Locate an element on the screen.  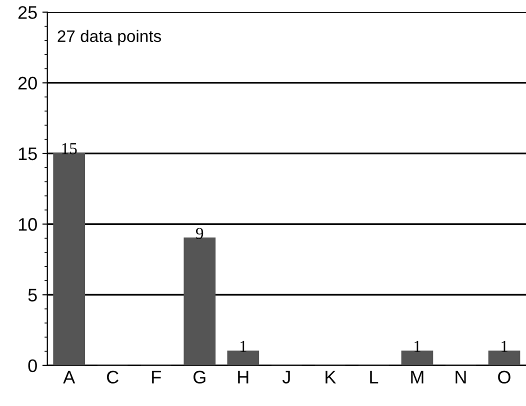
x-tick-label: A is located at coordinates (69, 377).